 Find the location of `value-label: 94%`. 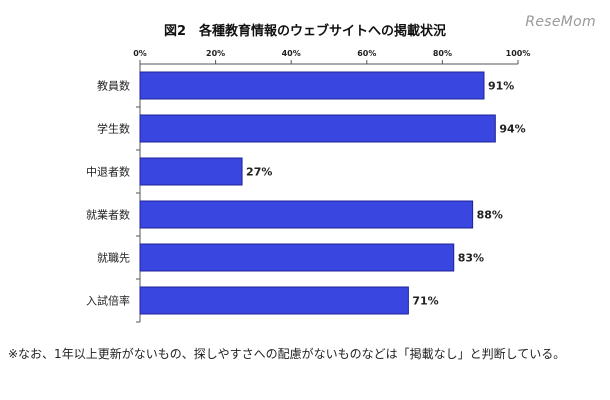

value-label: 94% is located at coordinates (512, 129).